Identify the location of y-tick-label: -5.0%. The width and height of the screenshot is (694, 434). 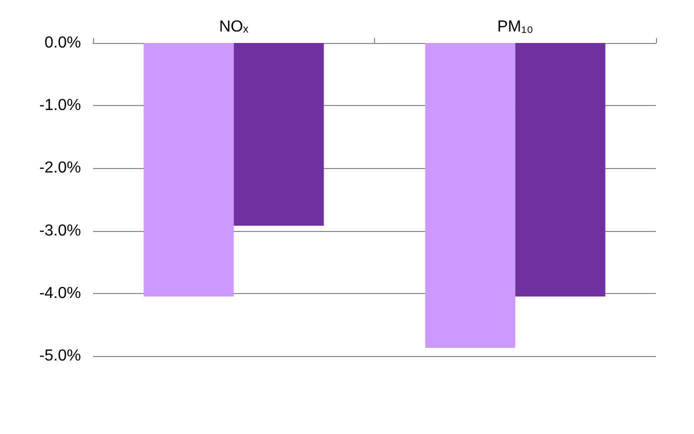
(60, 356).